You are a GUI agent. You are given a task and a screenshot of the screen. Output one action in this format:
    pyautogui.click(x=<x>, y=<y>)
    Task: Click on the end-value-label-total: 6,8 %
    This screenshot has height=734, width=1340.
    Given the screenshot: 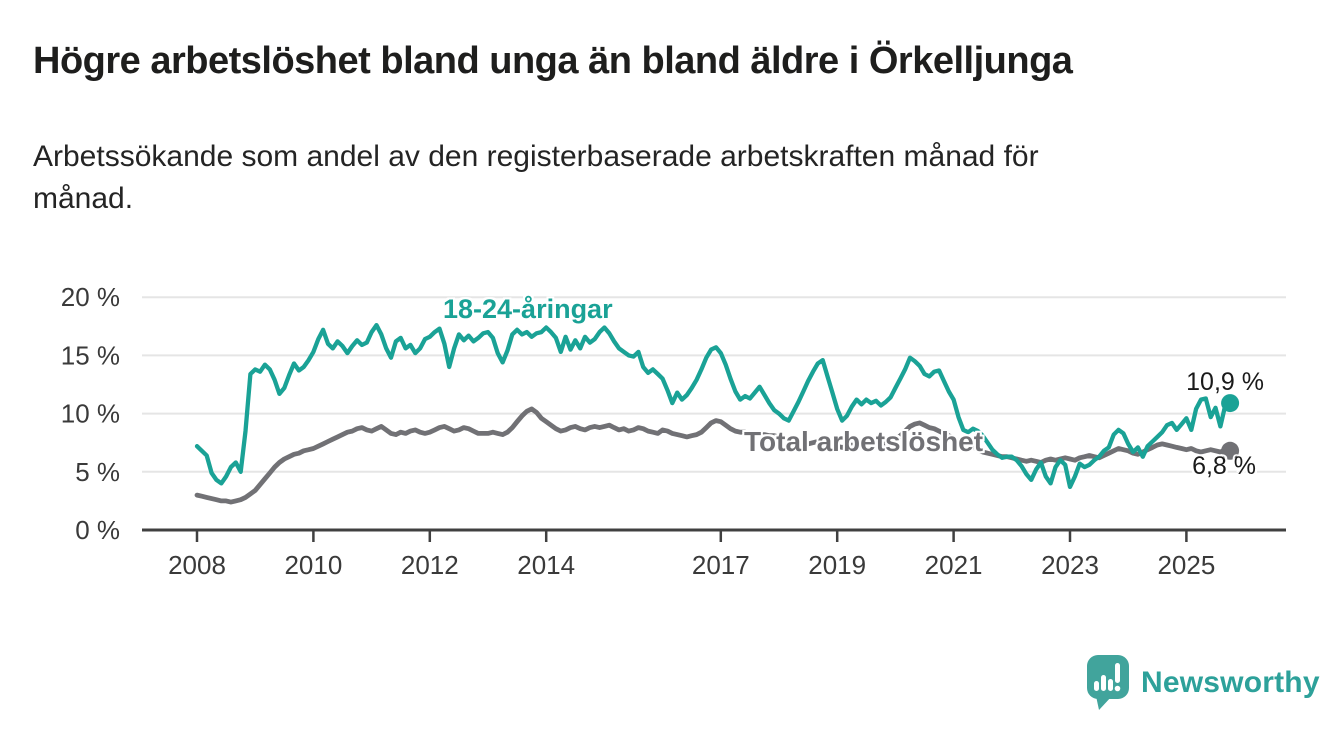 What is the action you would take?
    pyautogui.click(x=1224, y=466)
    